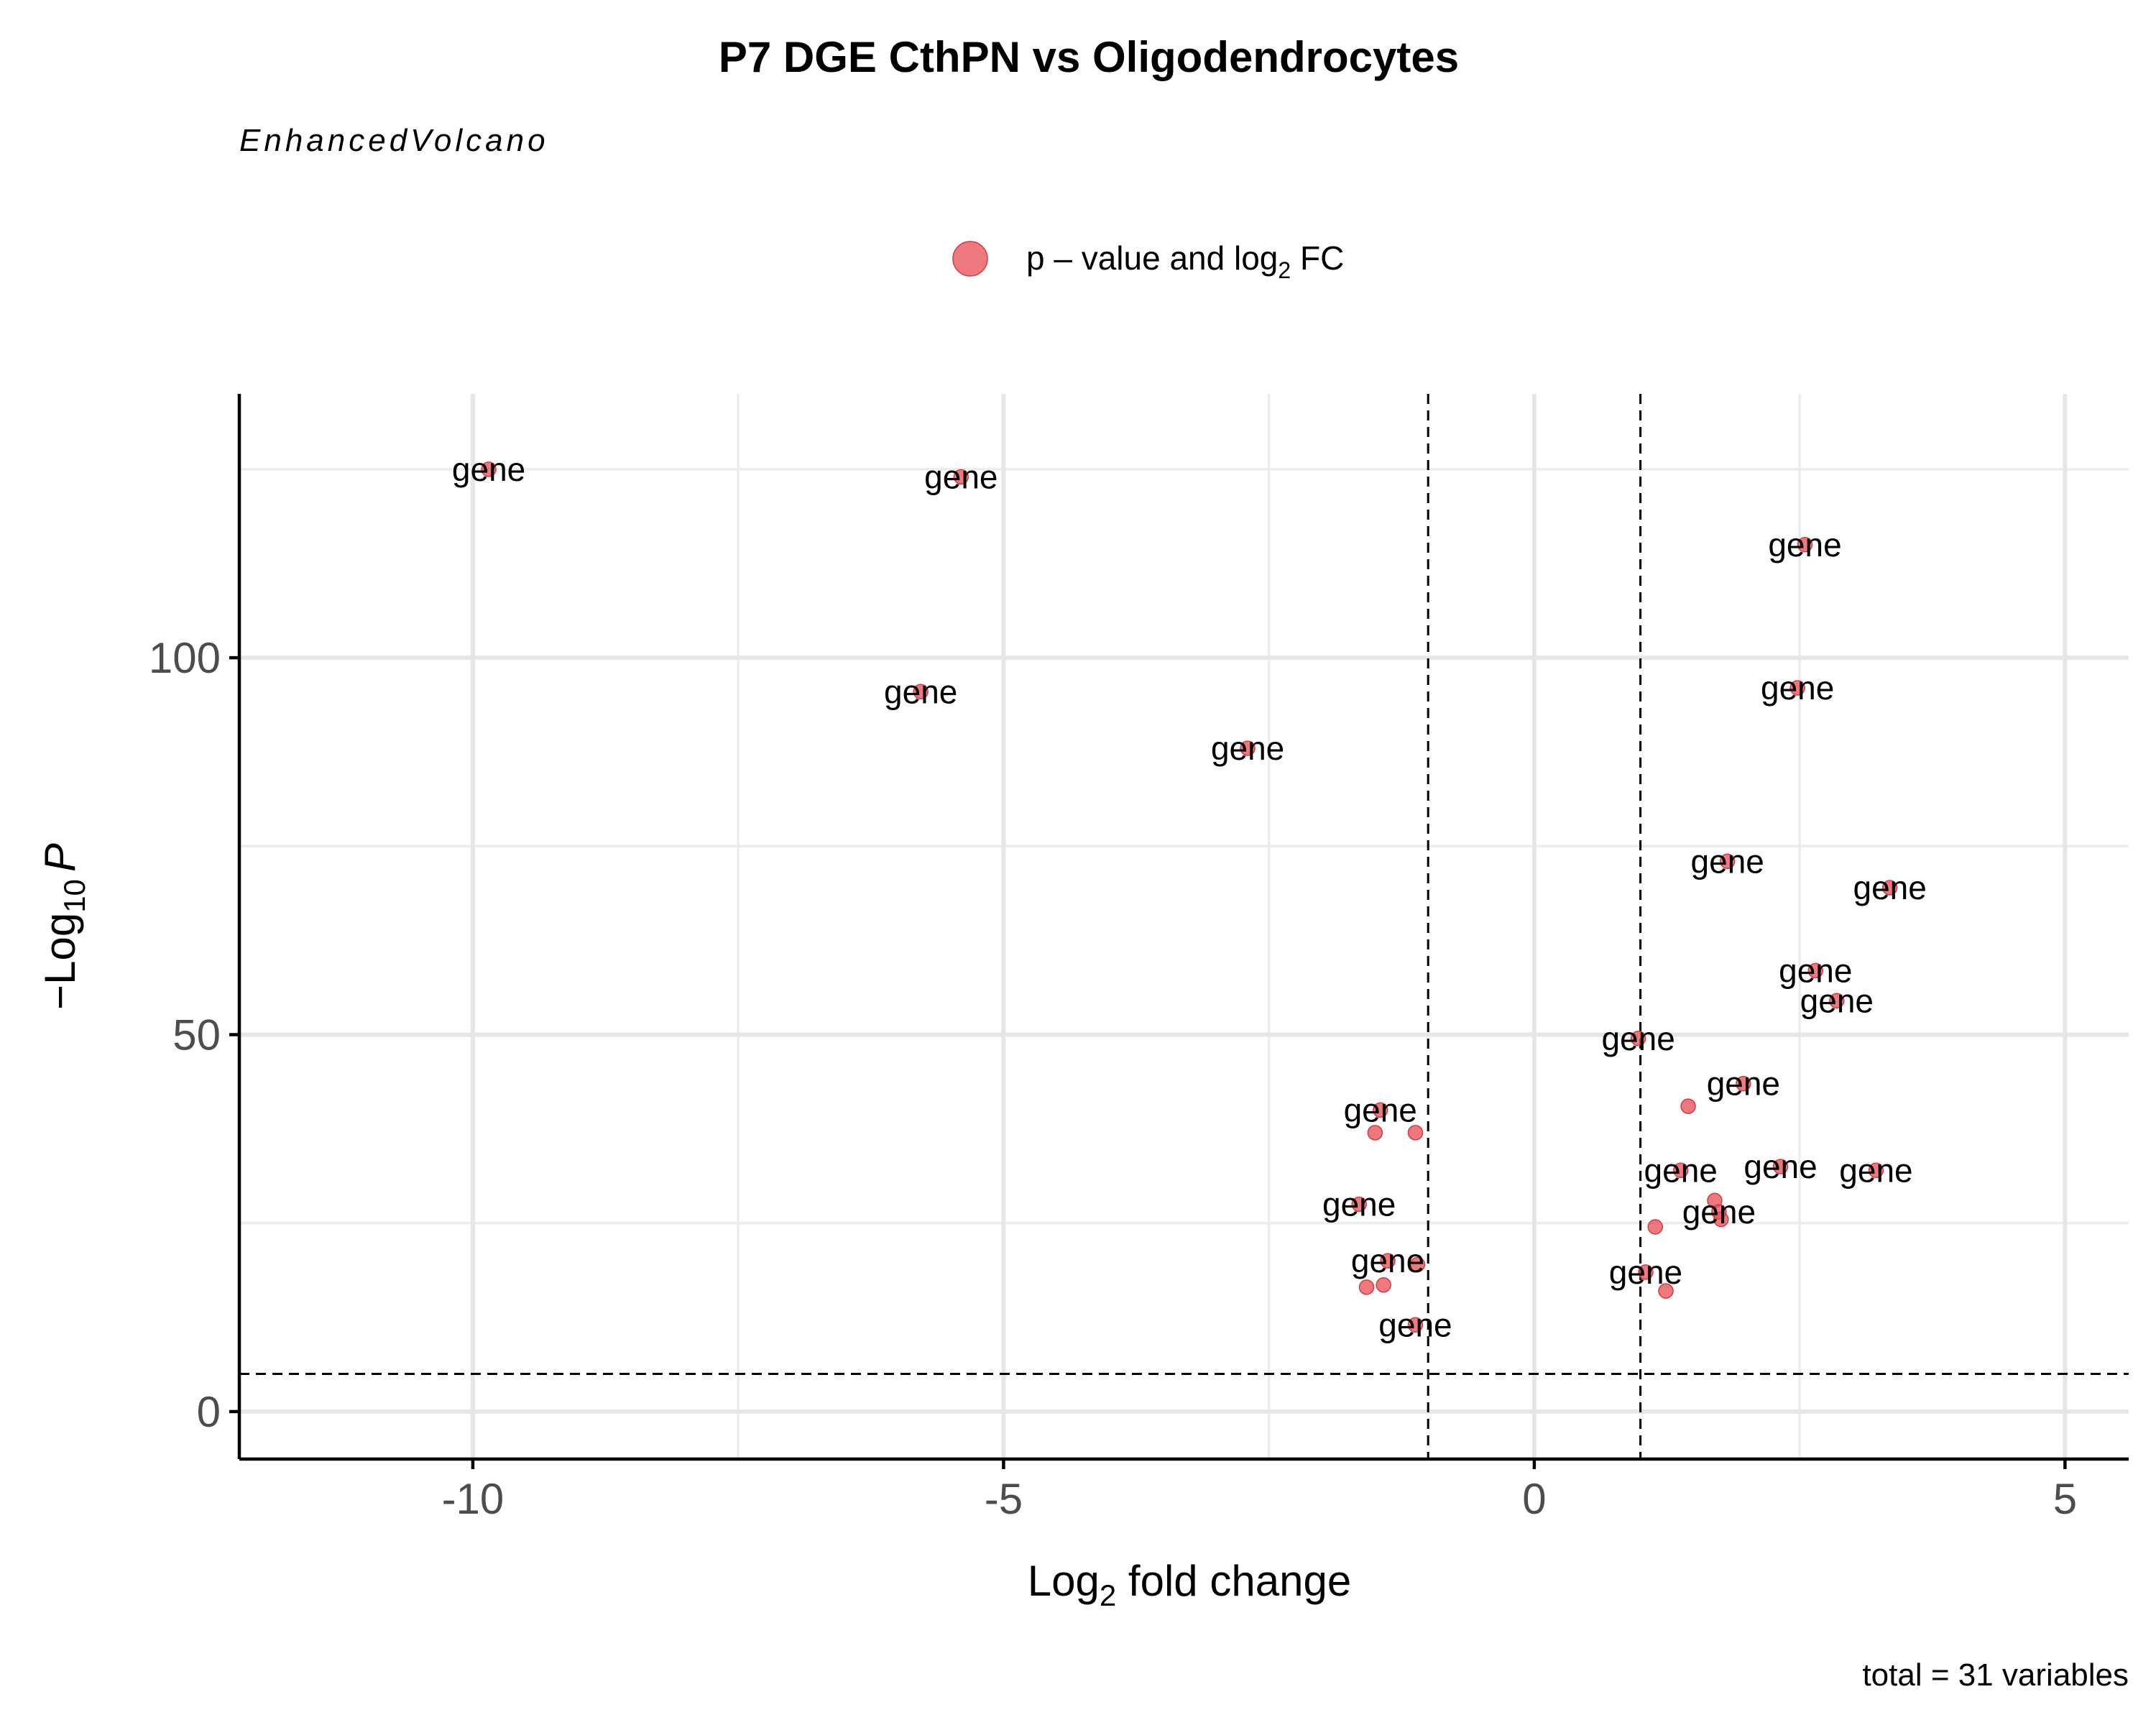  What do you see at coordinates (60, 857) in the screenshot?
I see `y-axis-title-italic: P` at bounding box center [60, 857].